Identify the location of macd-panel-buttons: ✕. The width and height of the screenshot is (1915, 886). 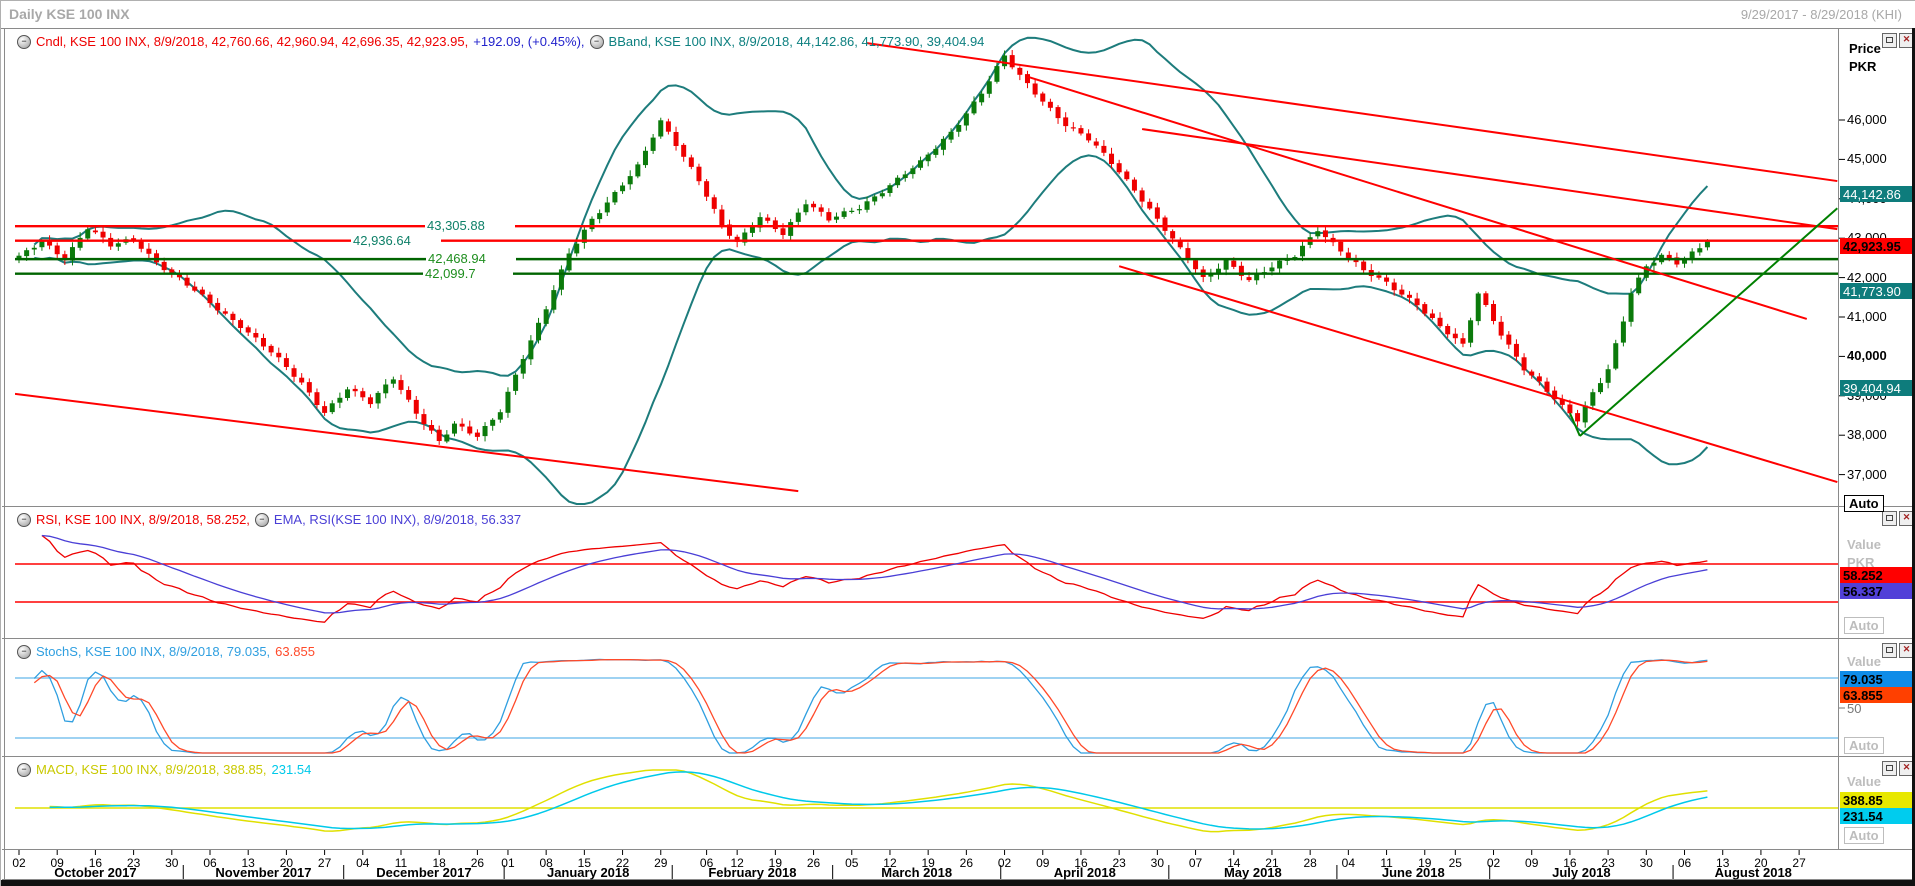
(1898, 768).